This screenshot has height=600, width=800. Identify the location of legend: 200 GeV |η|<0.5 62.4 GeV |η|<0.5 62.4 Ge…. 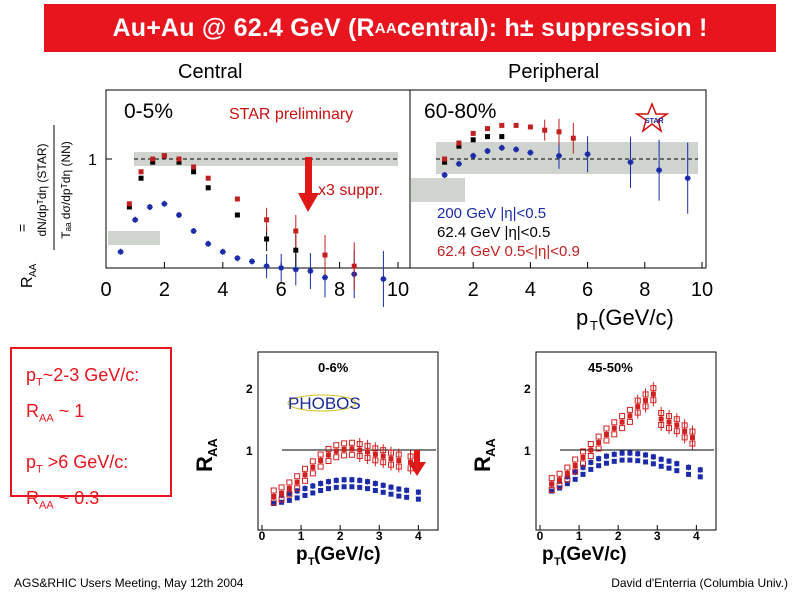
(508, 232).